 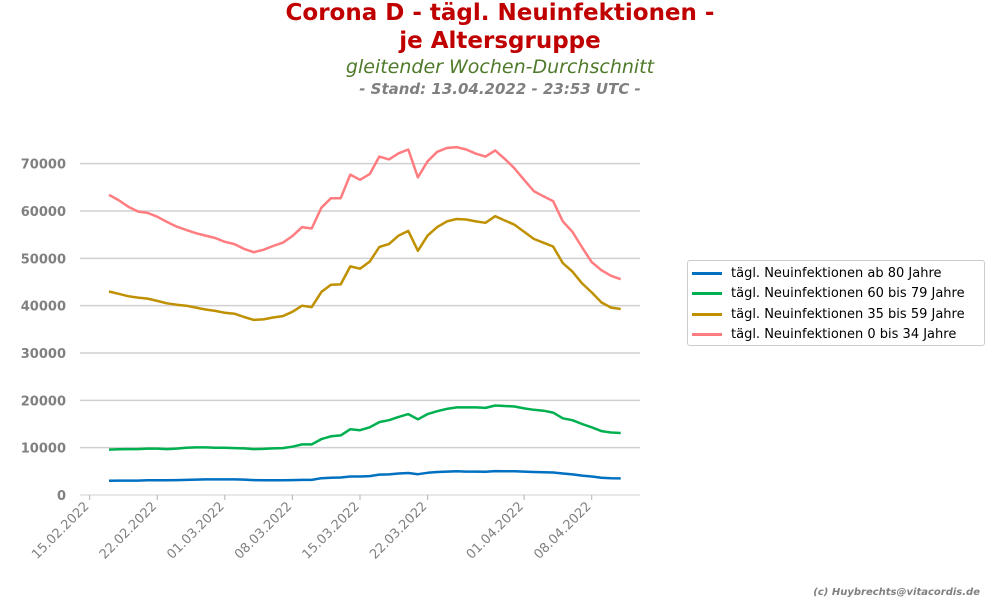 I want to click on chart-timestamp: - Stand: 13.04.2022 - 23:53 UTC -, so click(x=500, y=89).